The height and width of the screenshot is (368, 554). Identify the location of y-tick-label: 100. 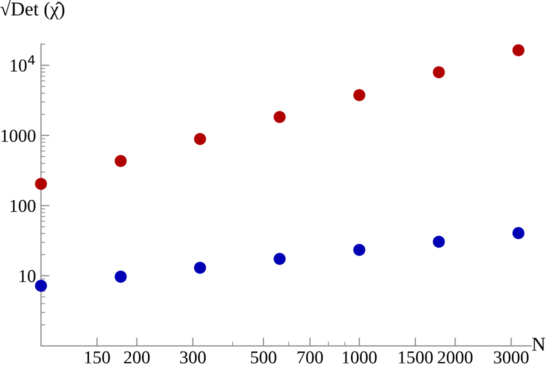
(23, 206).